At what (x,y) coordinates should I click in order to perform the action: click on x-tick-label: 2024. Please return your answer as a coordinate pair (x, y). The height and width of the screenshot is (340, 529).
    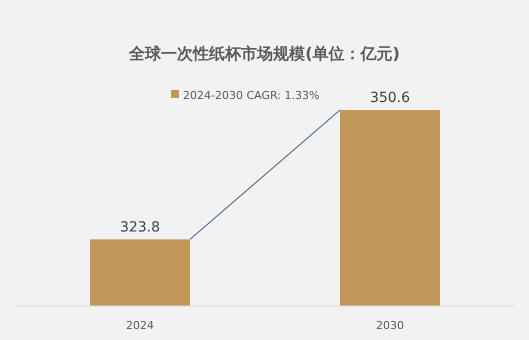
    Looking at the image, I should click on (140, 325).